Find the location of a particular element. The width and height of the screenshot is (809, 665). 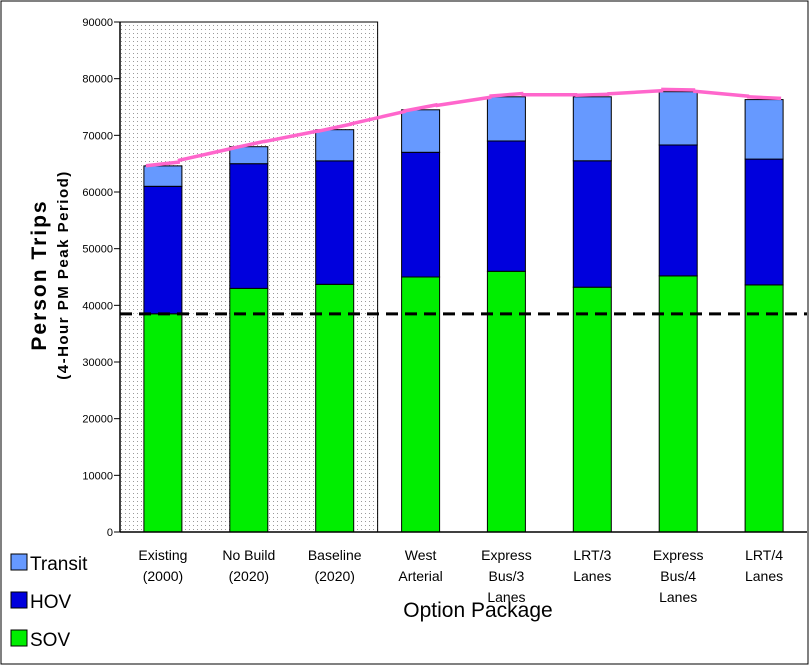

y-tick-label: 60000 is located at coordinates (97, 193).